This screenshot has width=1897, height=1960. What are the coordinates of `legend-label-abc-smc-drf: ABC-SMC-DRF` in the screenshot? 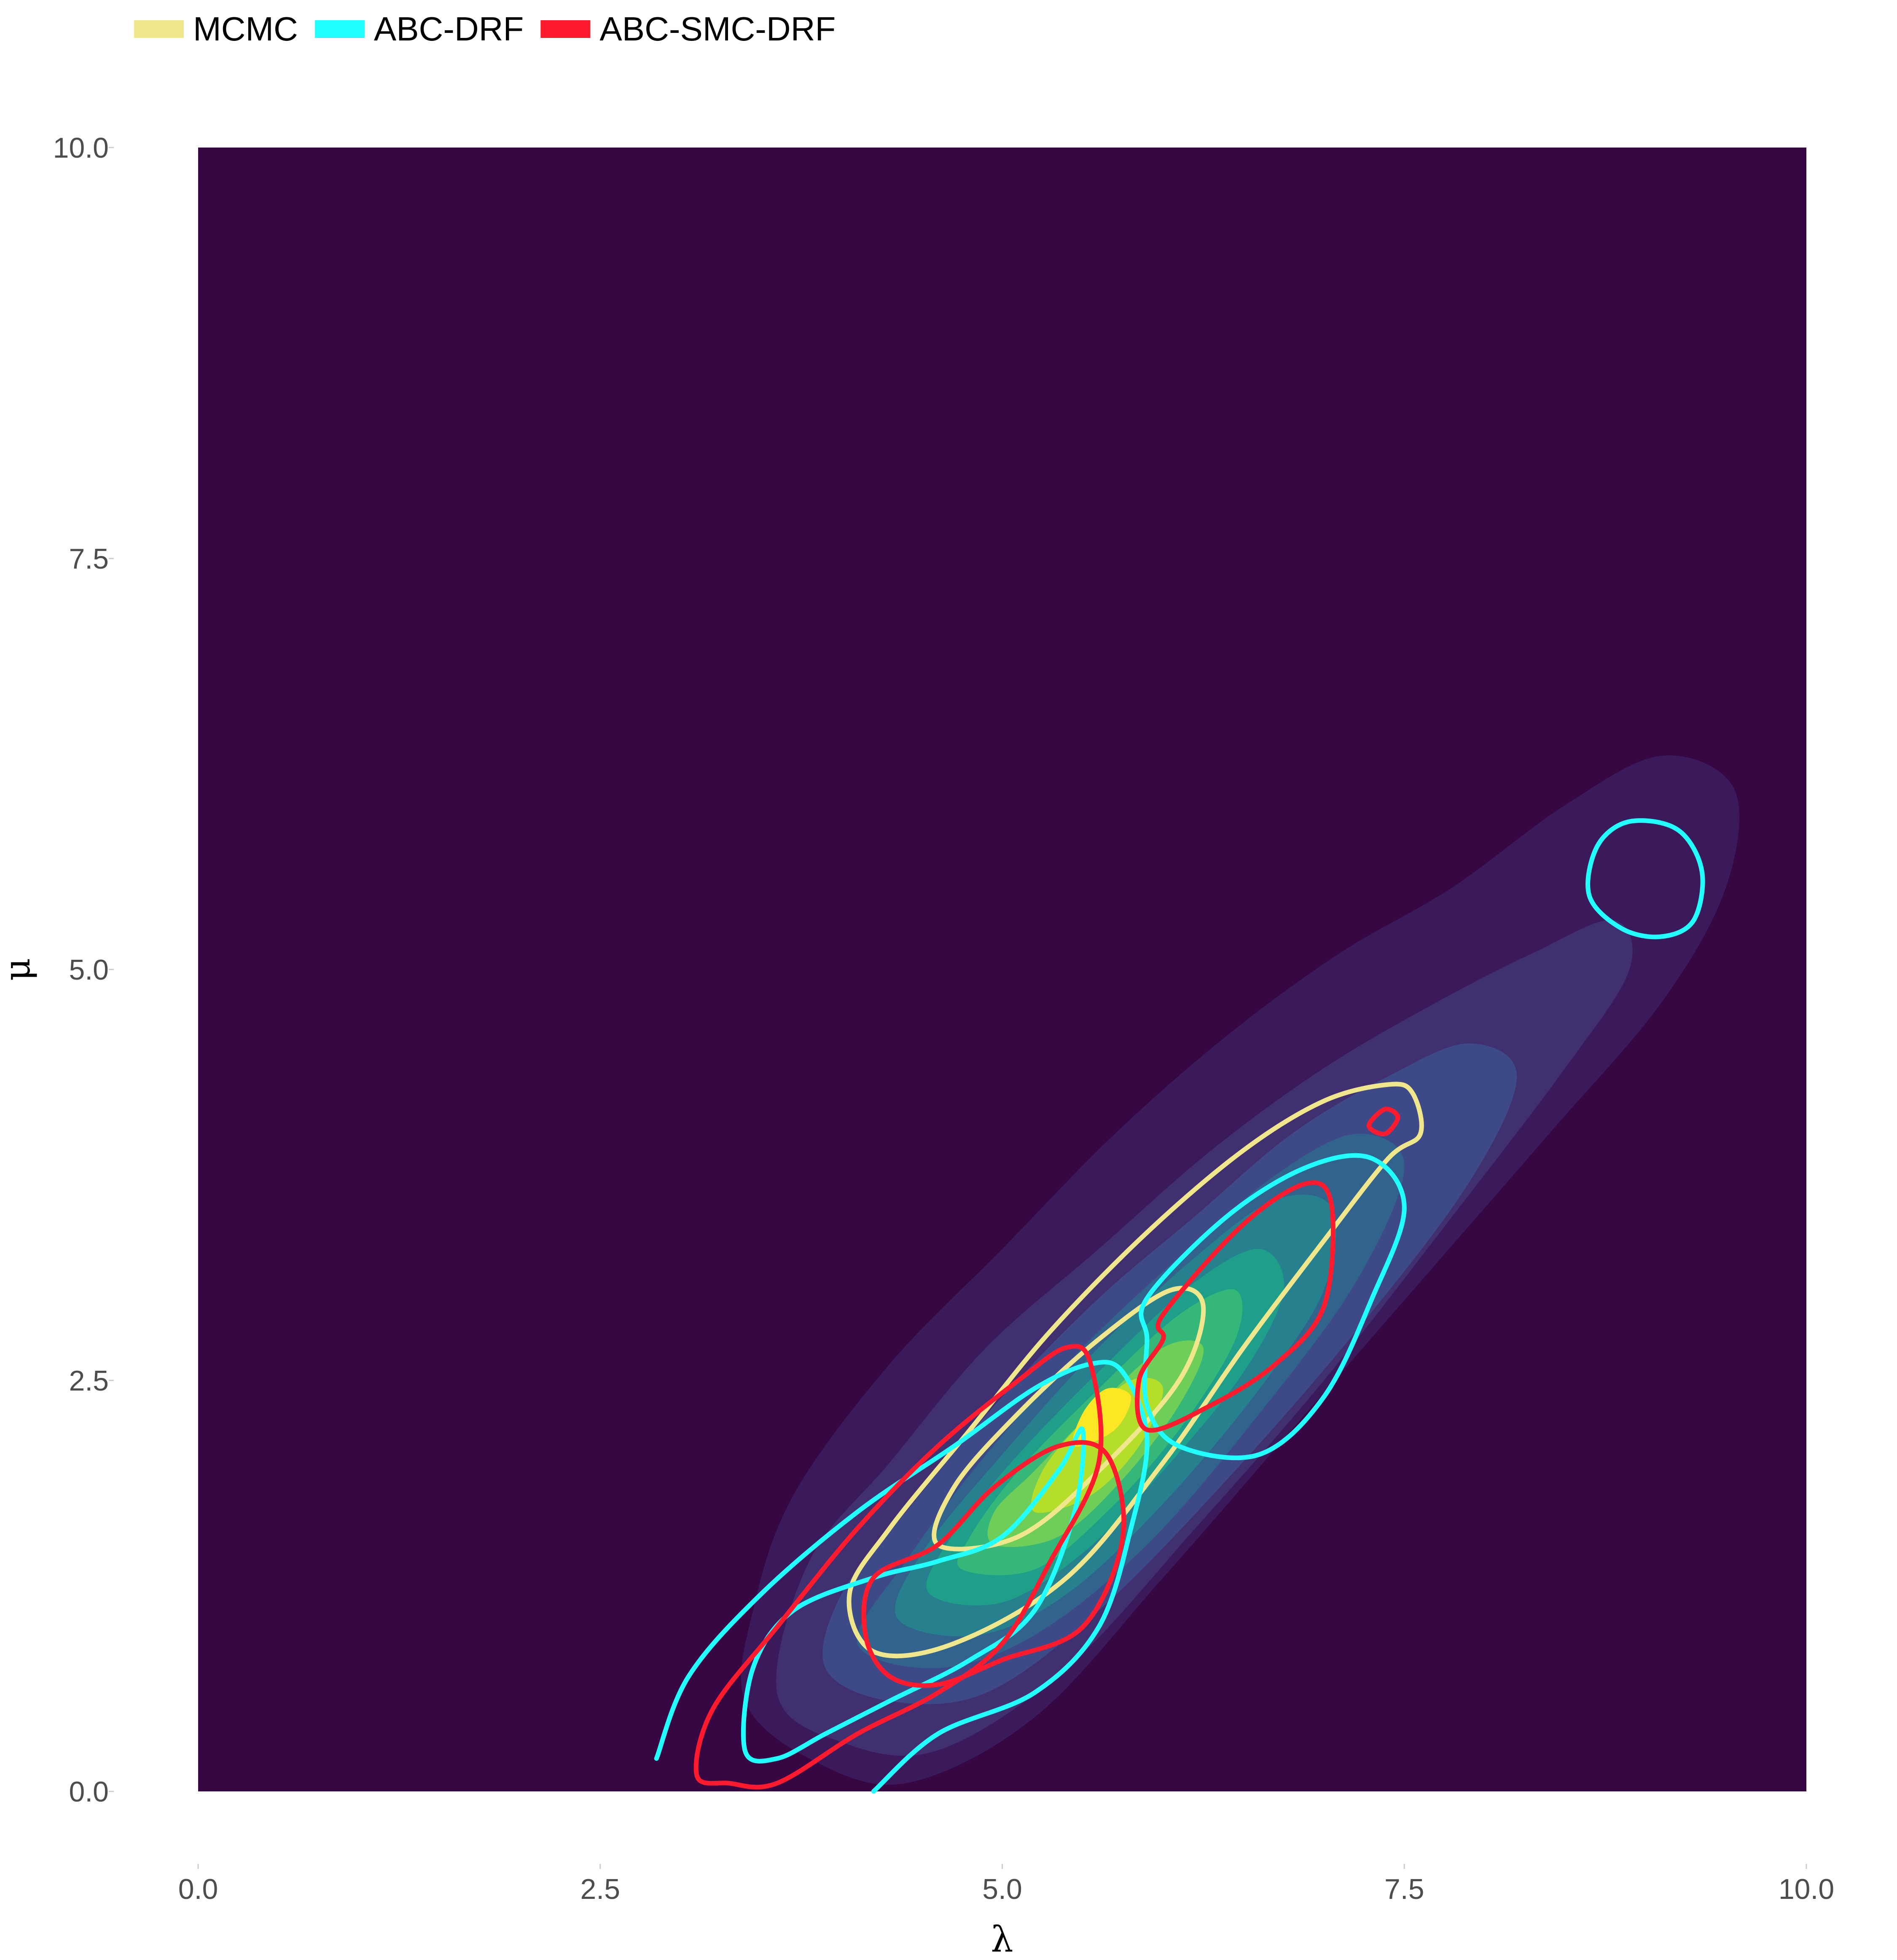 It's located at (717, 29).